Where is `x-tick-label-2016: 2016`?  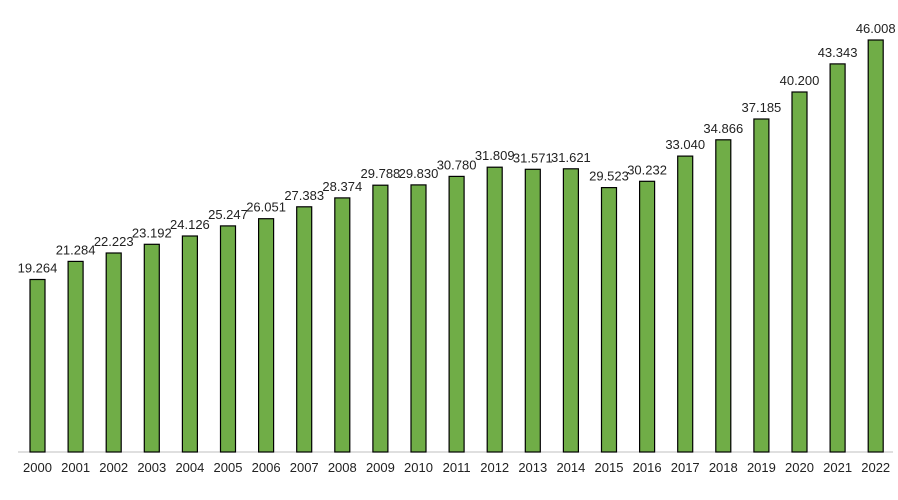
x-tick-label-2016: 2016 is located at coordinates (647, 467).